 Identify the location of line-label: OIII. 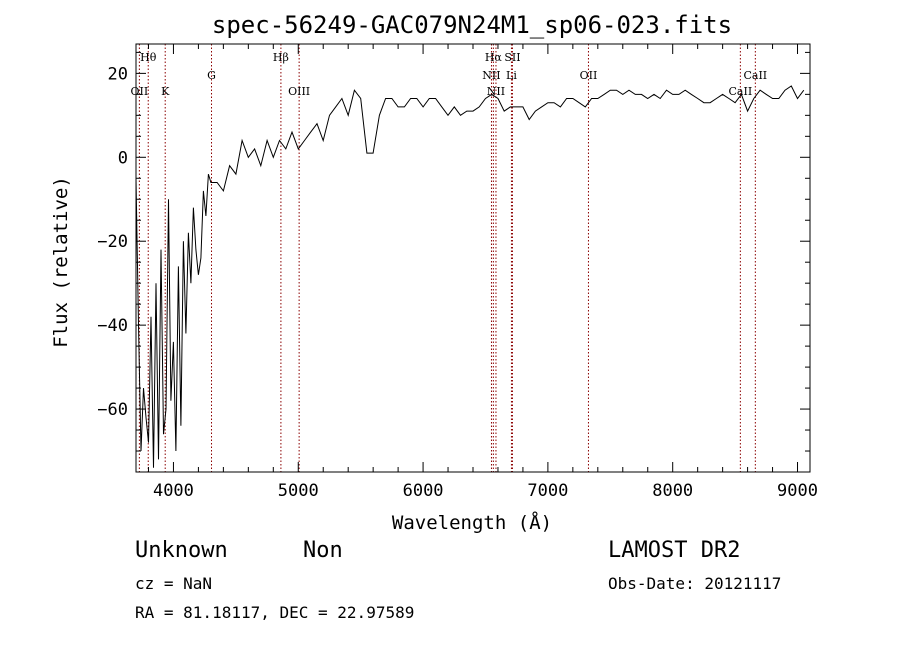
(299, 91).